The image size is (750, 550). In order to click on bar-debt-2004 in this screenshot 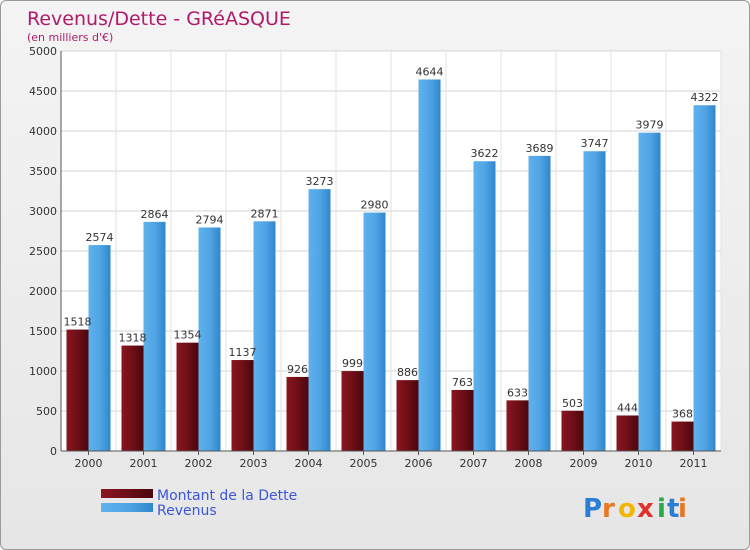, I will do `click(297, 413)`.